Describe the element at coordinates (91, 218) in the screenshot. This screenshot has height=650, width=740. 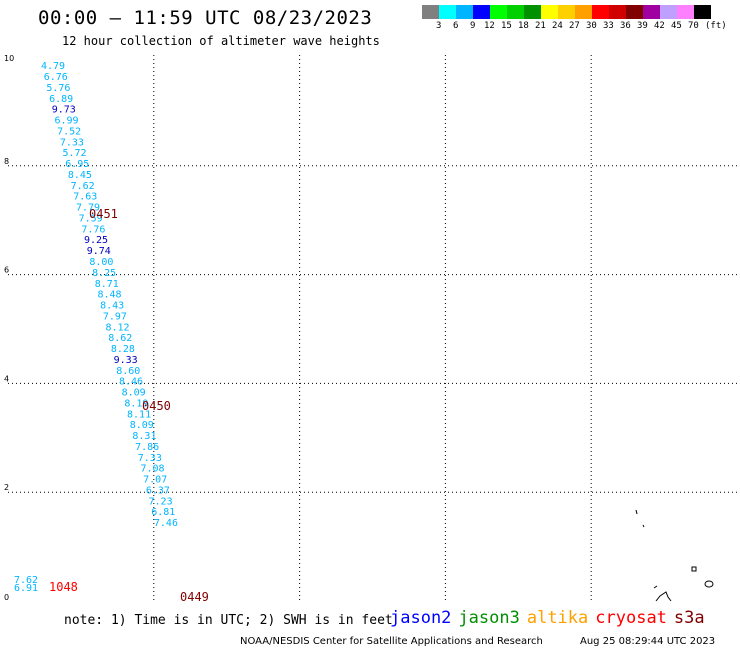
I see `wave-height-value: 7.59` at that location.